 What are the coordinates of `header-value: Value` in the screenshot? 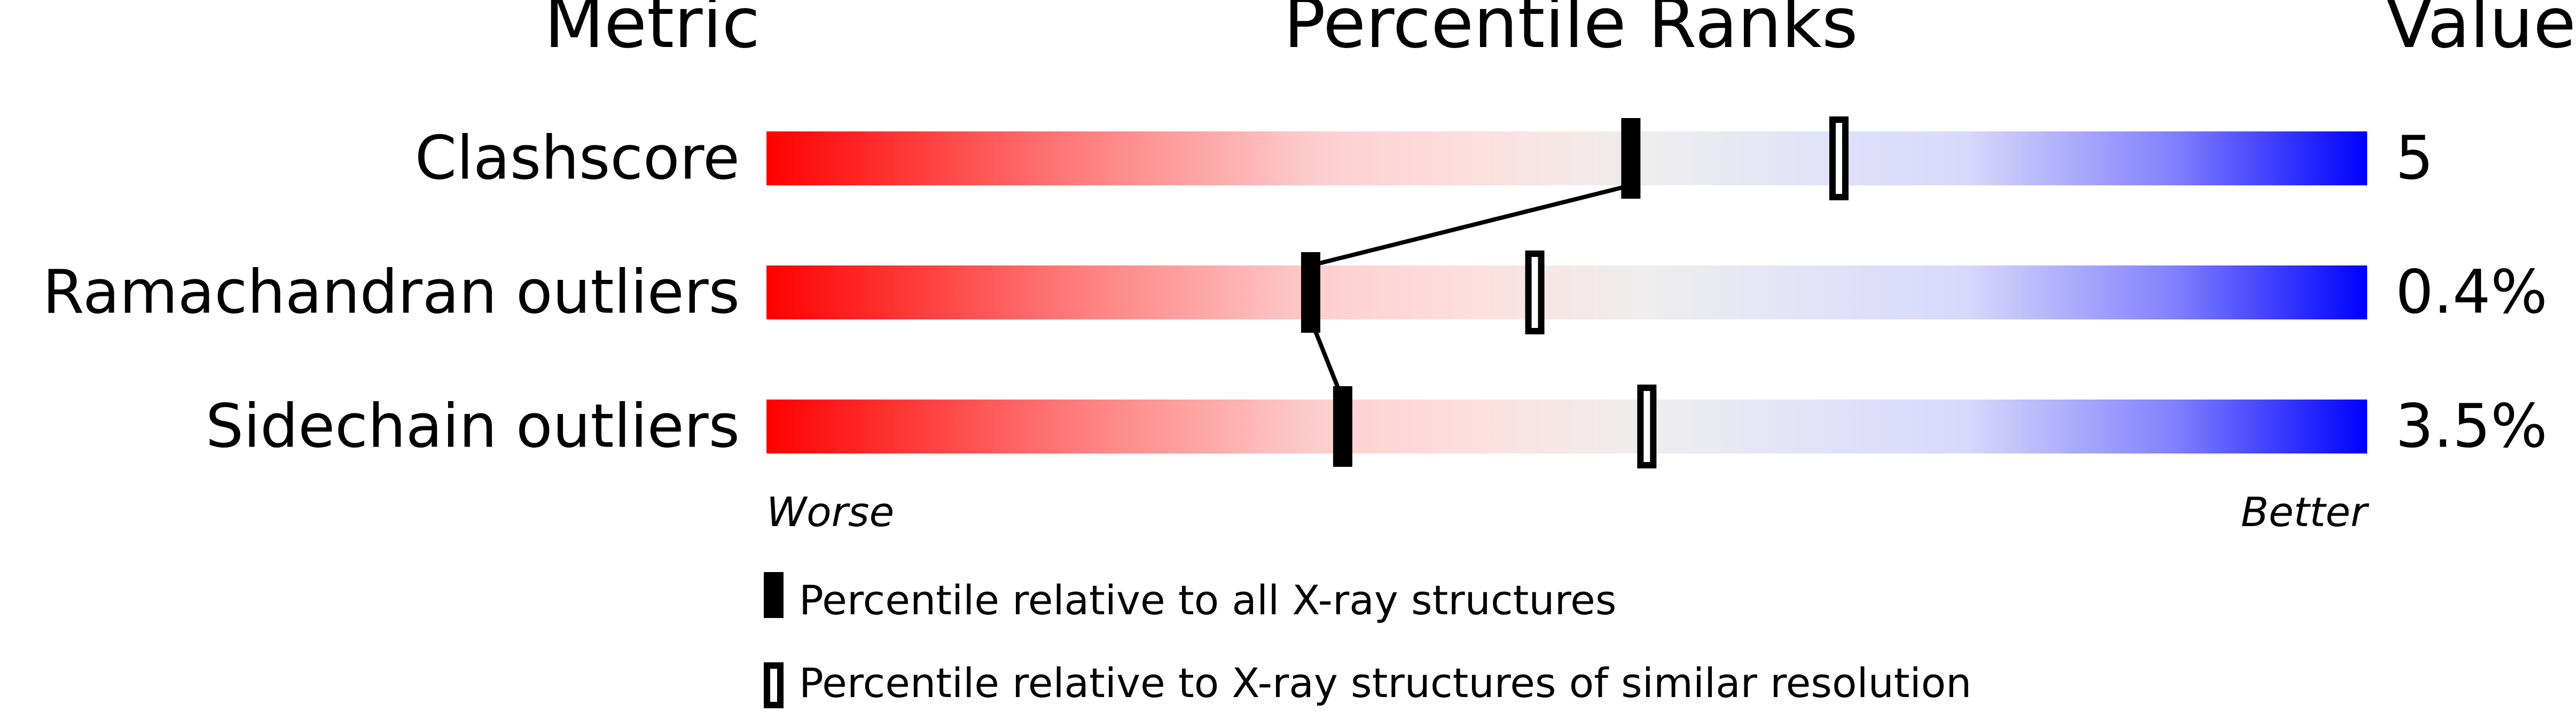 It's located at (2480, 32).